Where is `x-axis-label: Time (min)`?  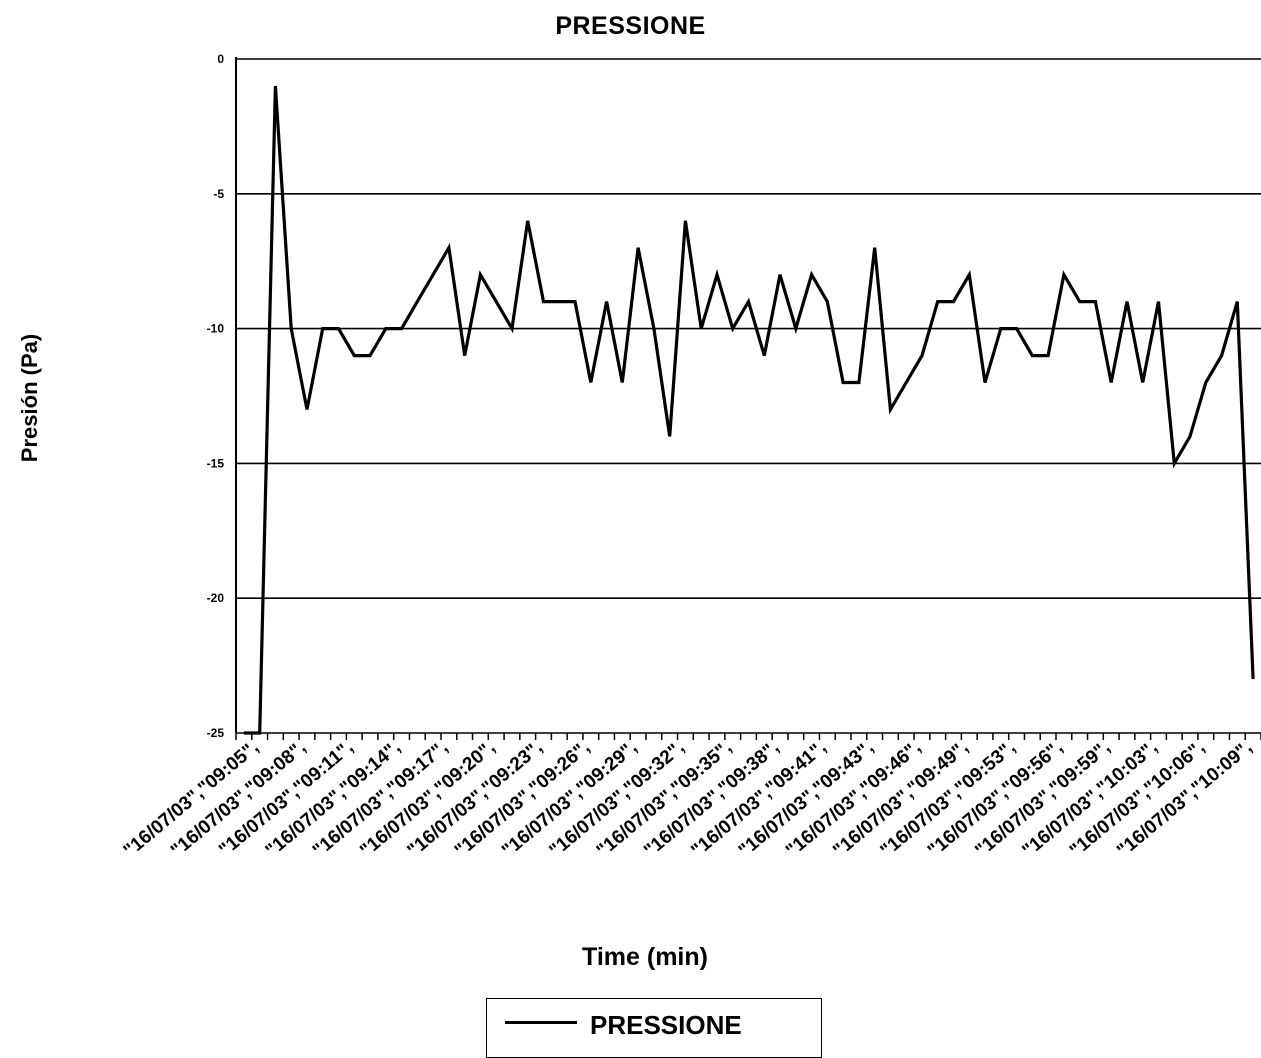
x-axis-label: Time (min) is located at coordinates (645, 957).